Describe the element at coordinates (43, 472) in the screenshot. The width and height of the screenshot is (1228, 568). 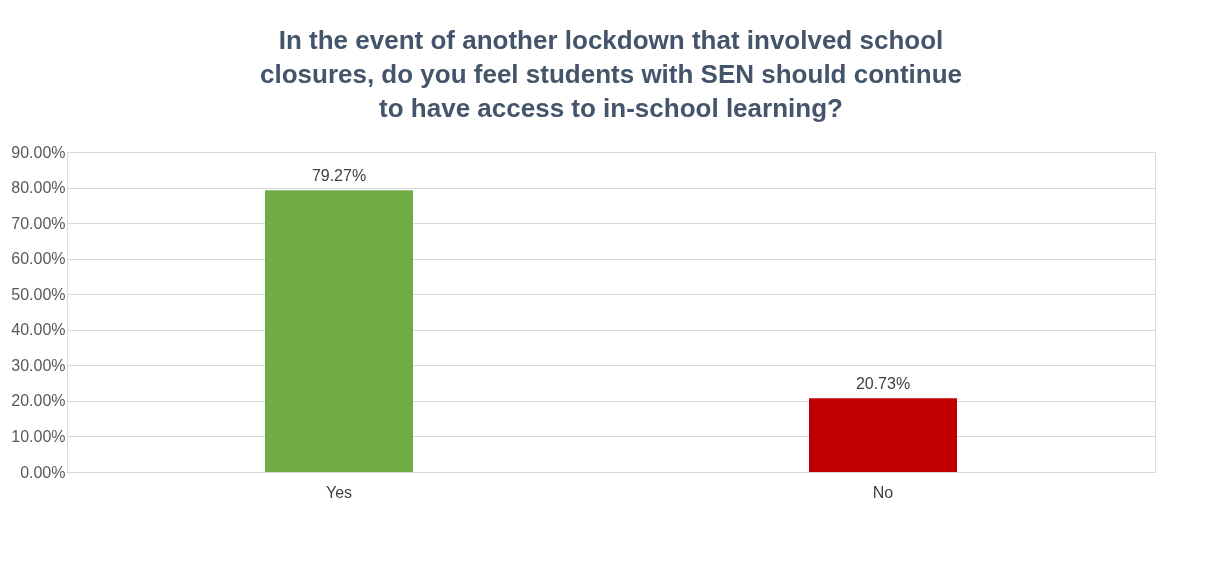
I see `y-tick-label: 0.00%` at that location.